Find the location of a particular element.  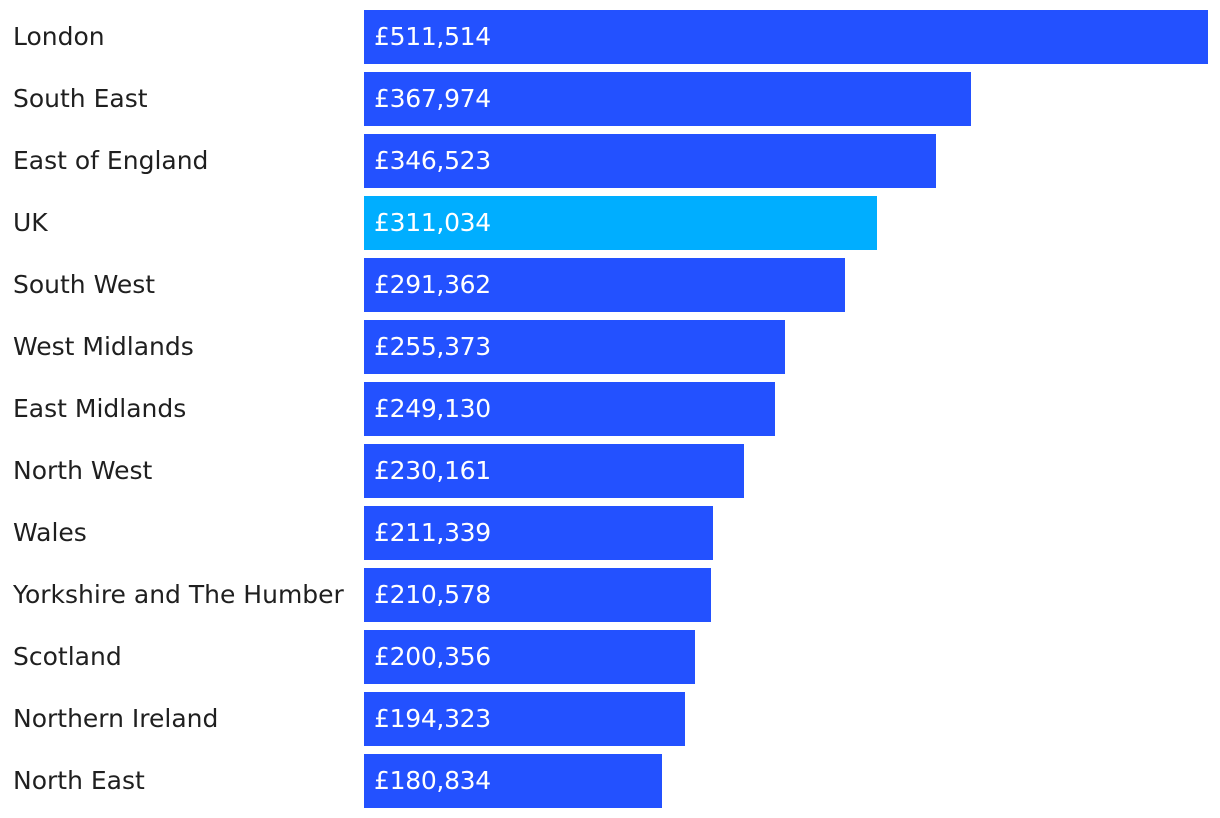

category-label: North West is located at coordinates (83, 470).